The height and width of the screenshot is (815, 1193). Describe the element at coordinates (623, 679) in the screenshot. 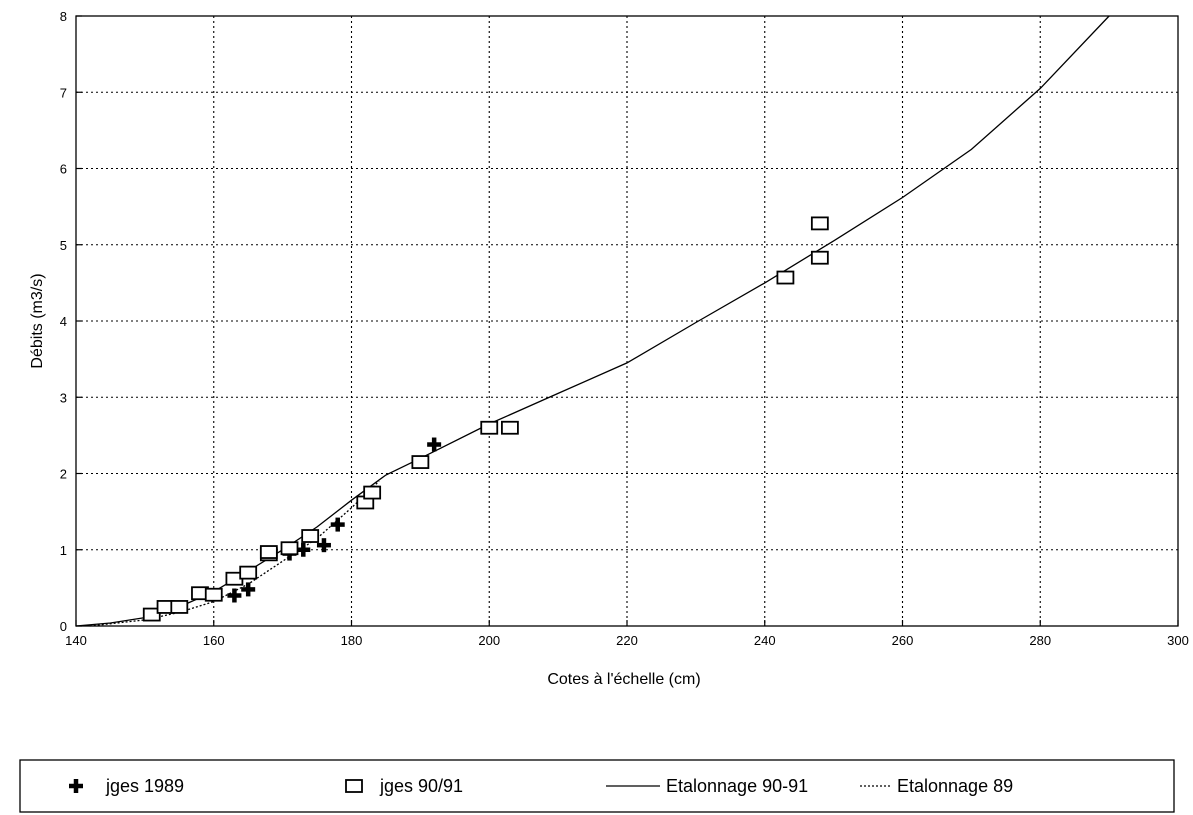

I see `x-axis-label: Cotes à l'échelle (cm)` at that location.